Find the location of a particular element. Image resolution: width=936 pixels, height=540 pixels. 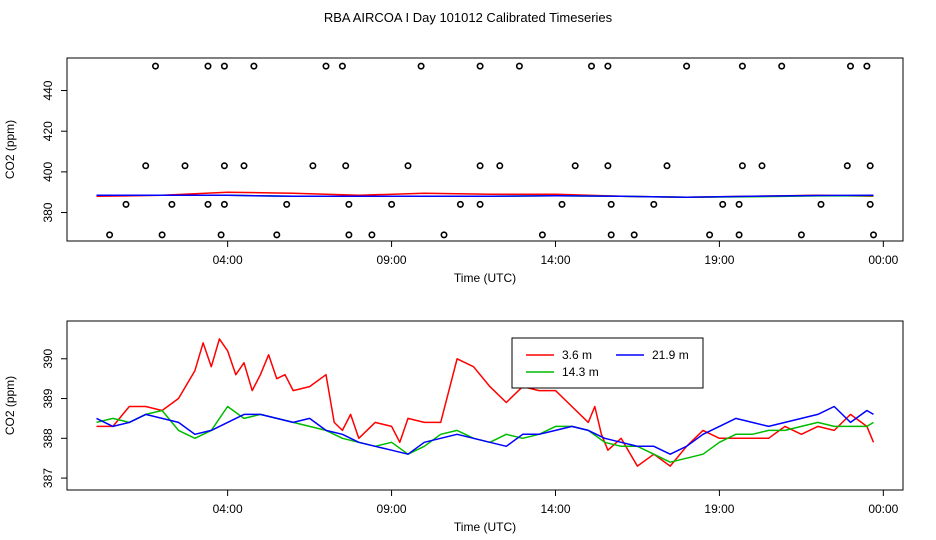

legend-label: 21.9 m is located at coordinates (670, 355).